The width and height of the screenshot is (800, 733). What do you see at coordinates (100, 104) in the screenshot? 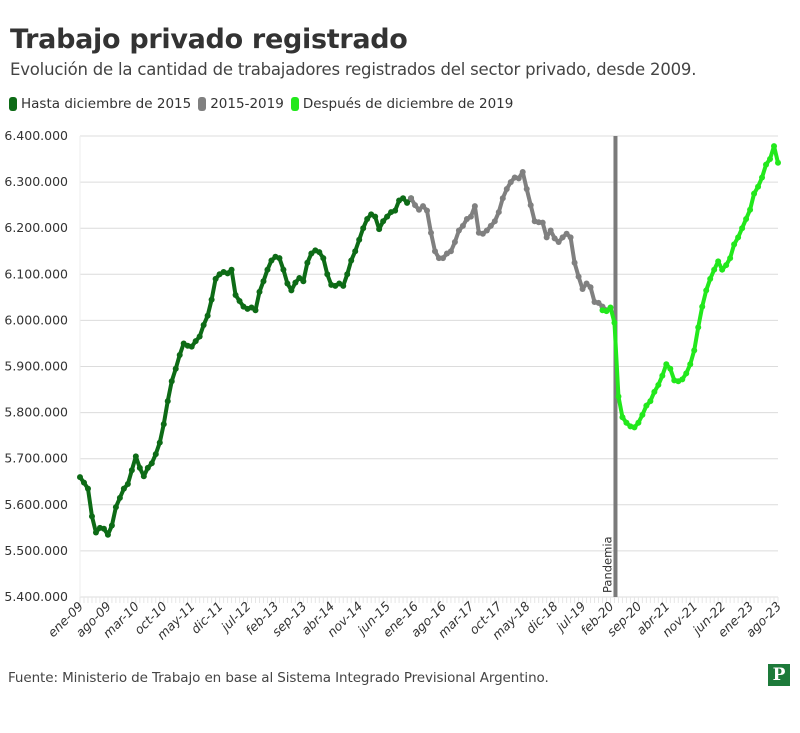
I see `legend-item-period1: Hasta diciembre de 2015` at bounding box center [100, 104].